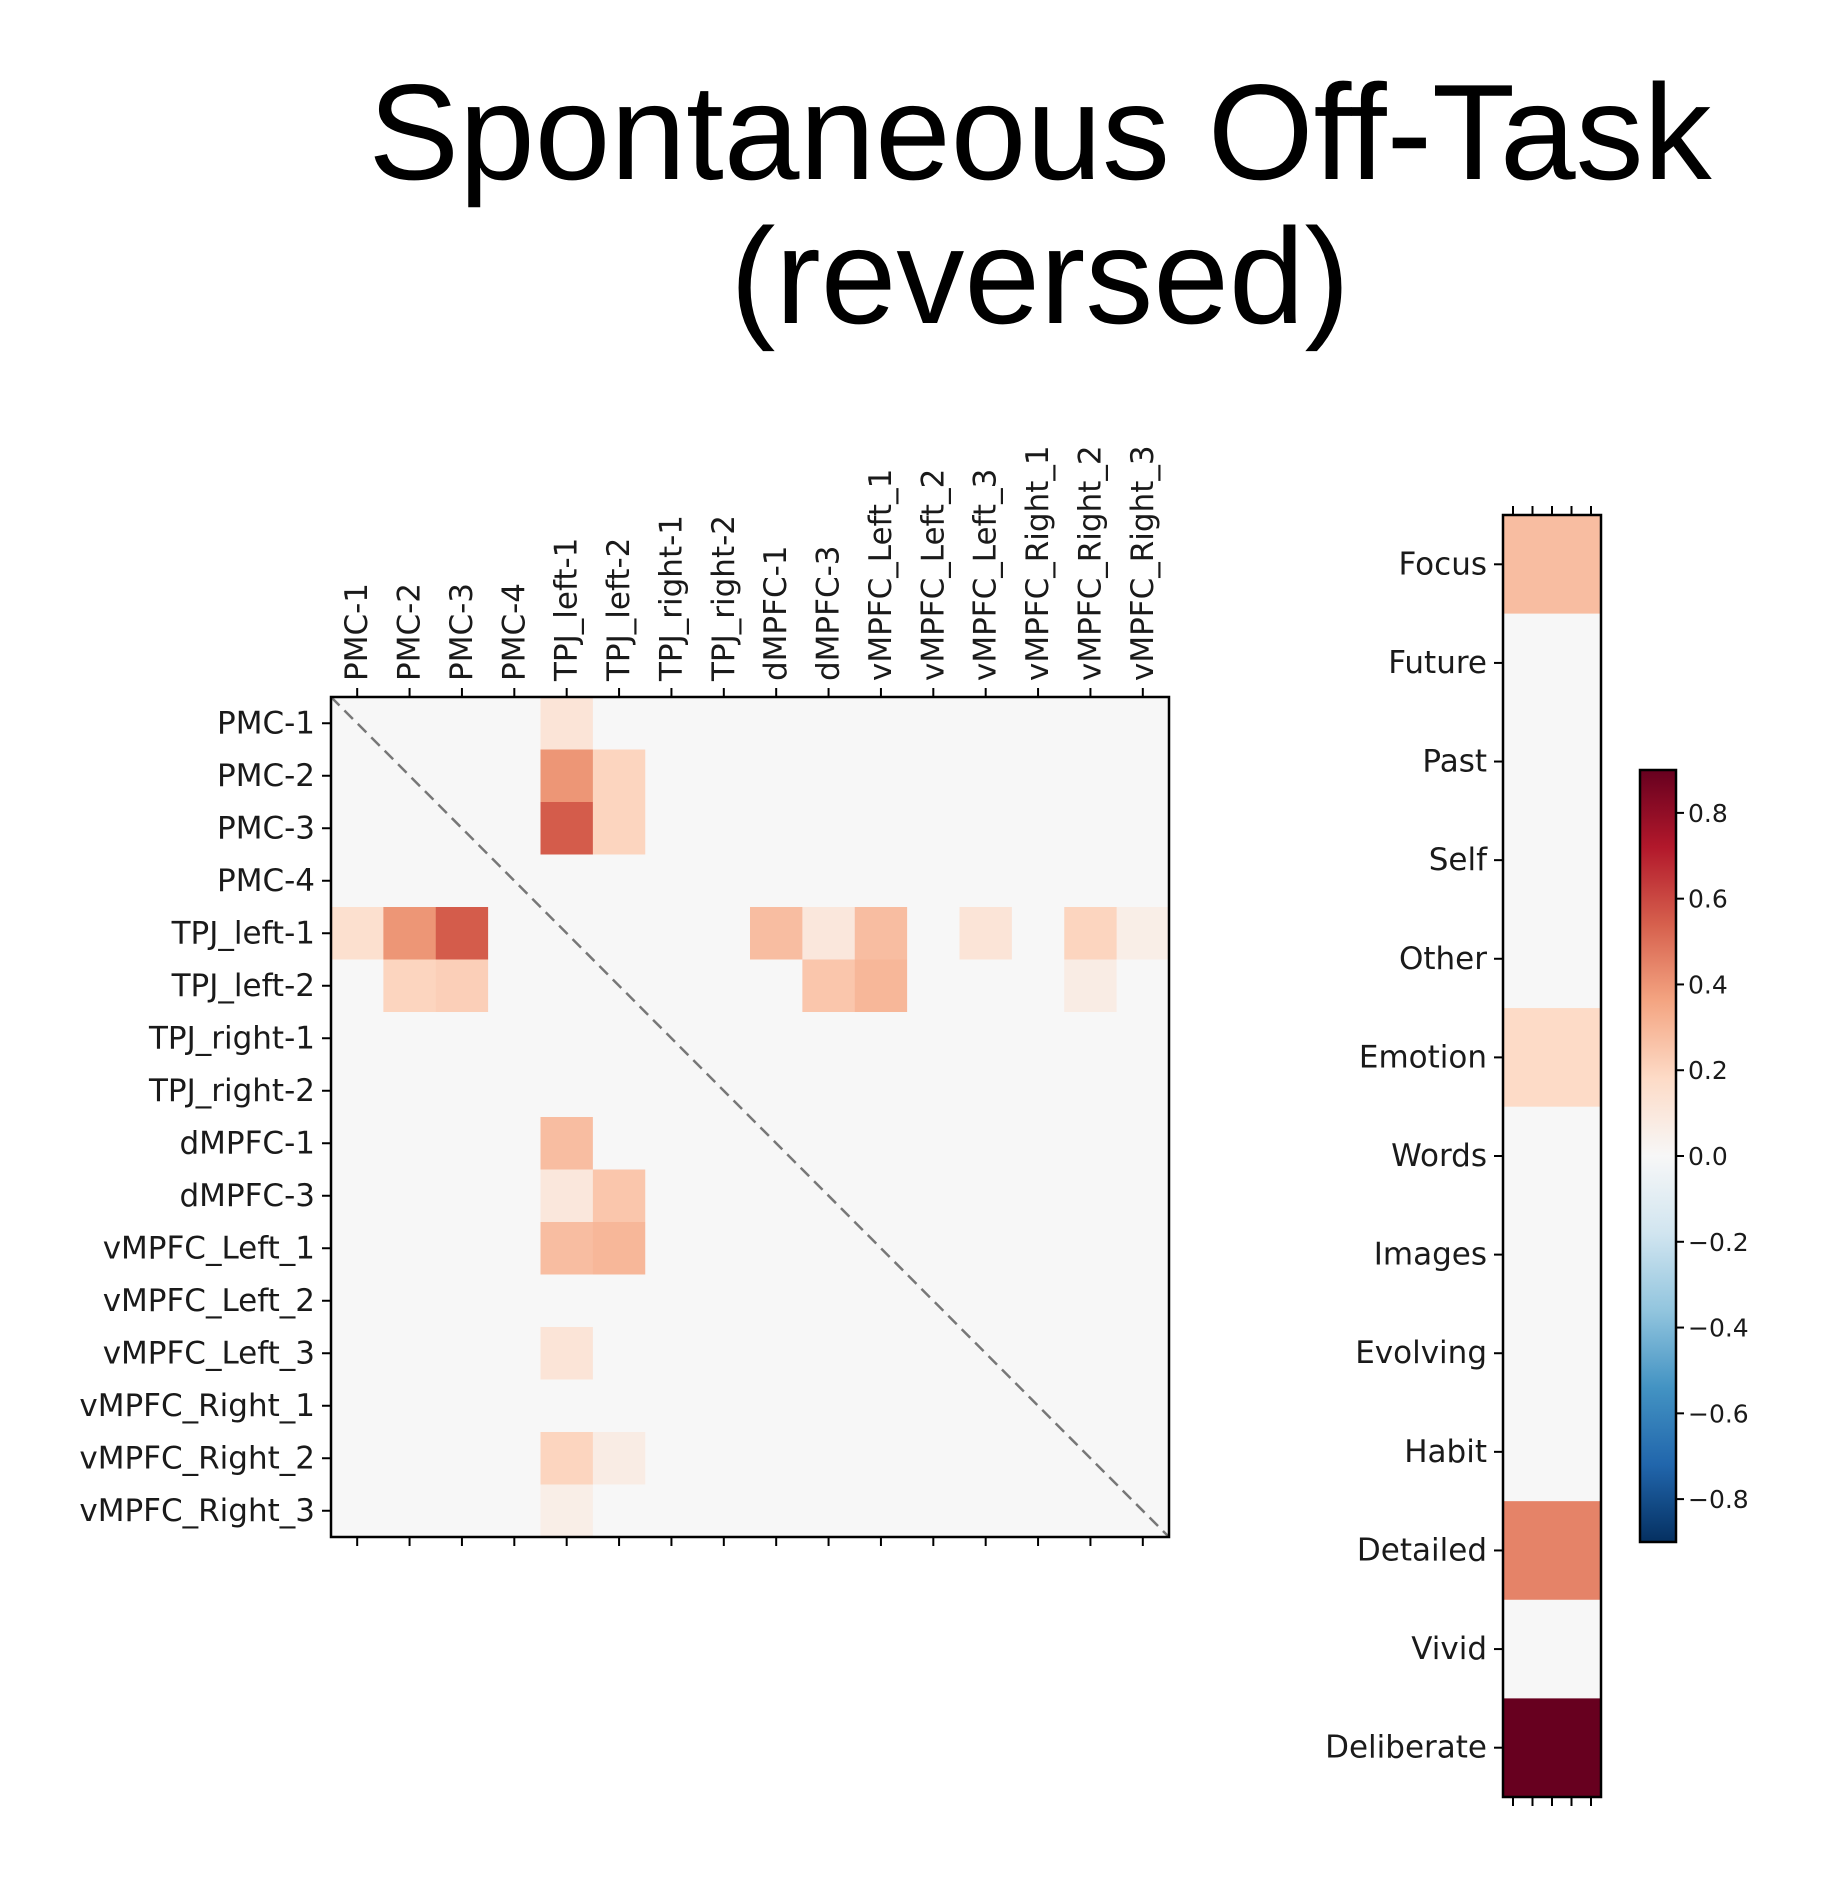  Describe the element at coordinates (1708, 1070) in the screenshot. I see `colorbar-tick-label: 0.2` at that location.